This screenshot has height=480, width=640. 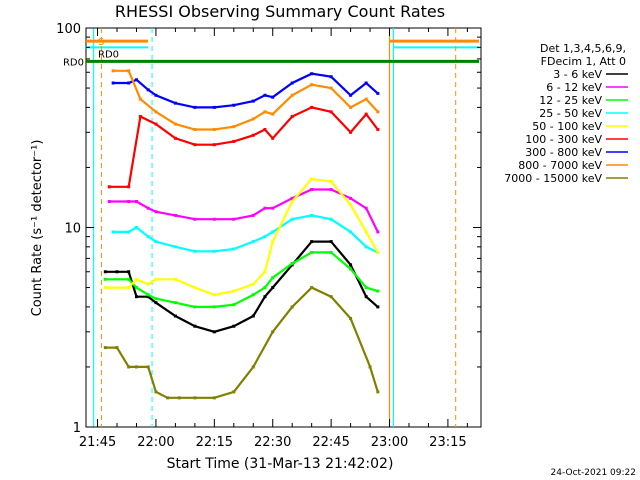 What do you see at coordinates (577, 74) in the screenshot?
I see `legend-label-0: 3 - 6 keV` at bounding box center [577, 74].